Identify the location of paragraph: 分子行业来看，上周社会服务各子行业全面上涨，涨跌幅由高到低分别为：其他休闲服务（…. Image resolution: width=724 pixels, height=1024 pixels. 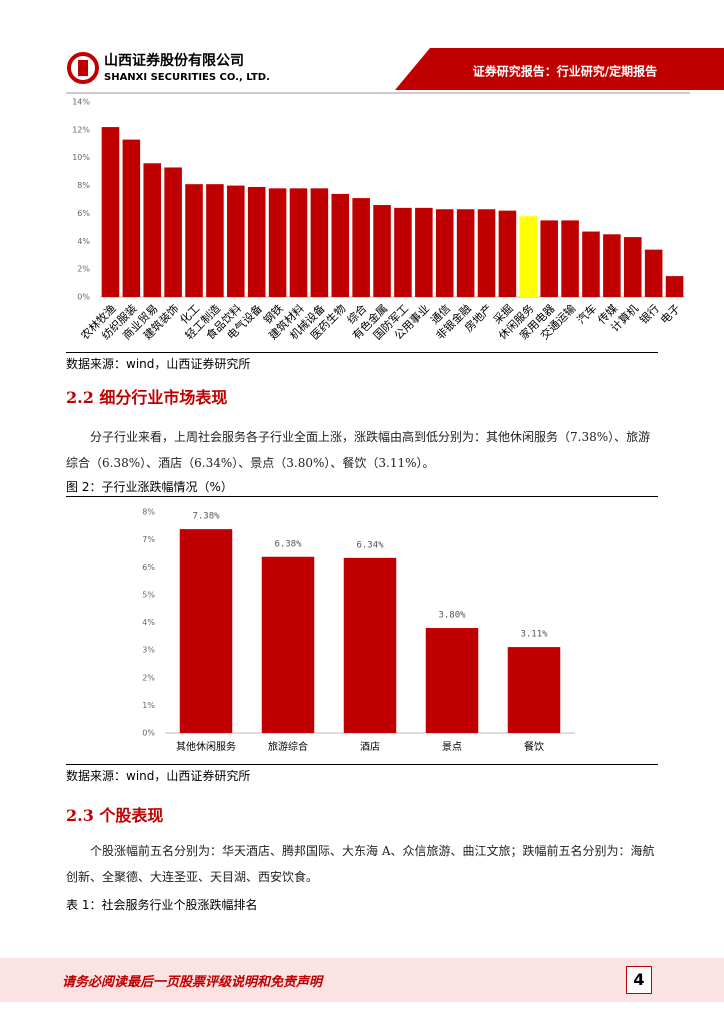
(358, 450).